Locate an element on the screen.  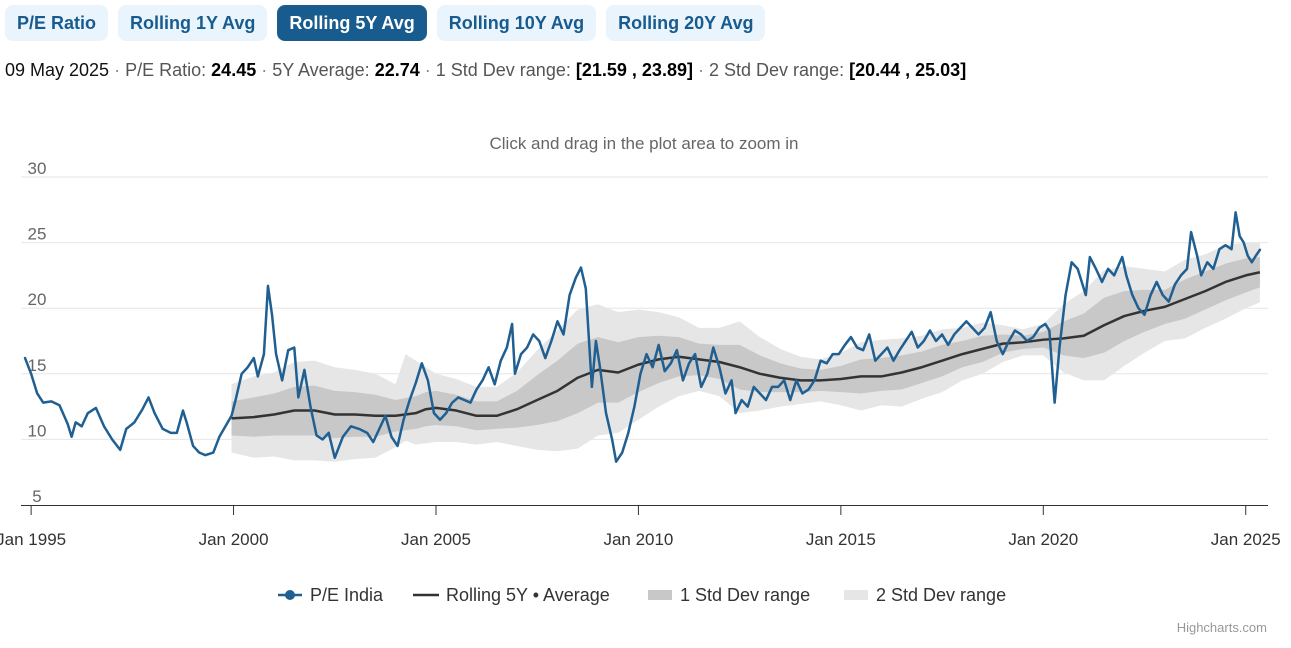
pe-value: 24.45 is located at coordinates (234, 70).